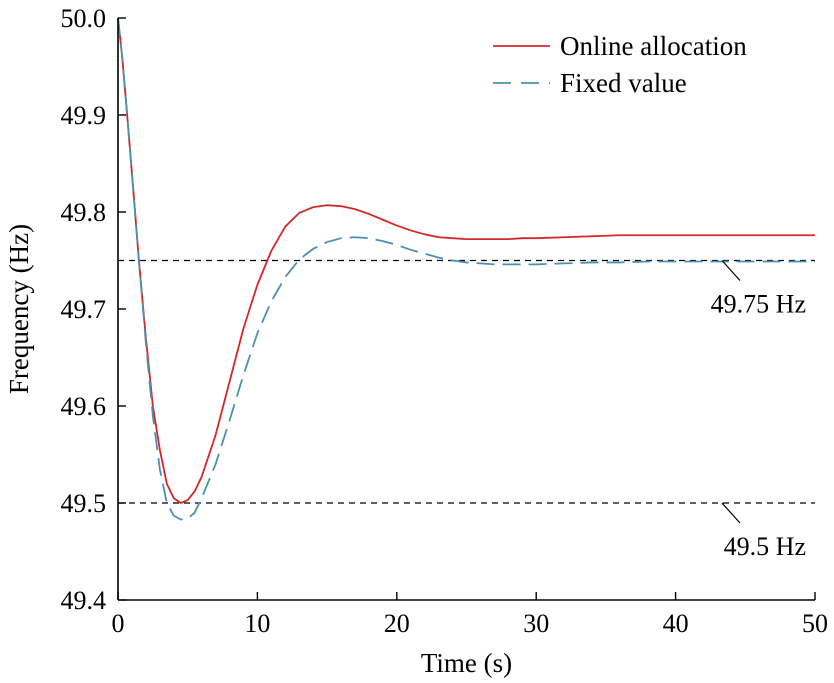 The height and width of the screenshot is (683, 834). Describe the element at coordinates (84, 18) in the screenshot. I see `y-tick-label: 50.0` at that location.